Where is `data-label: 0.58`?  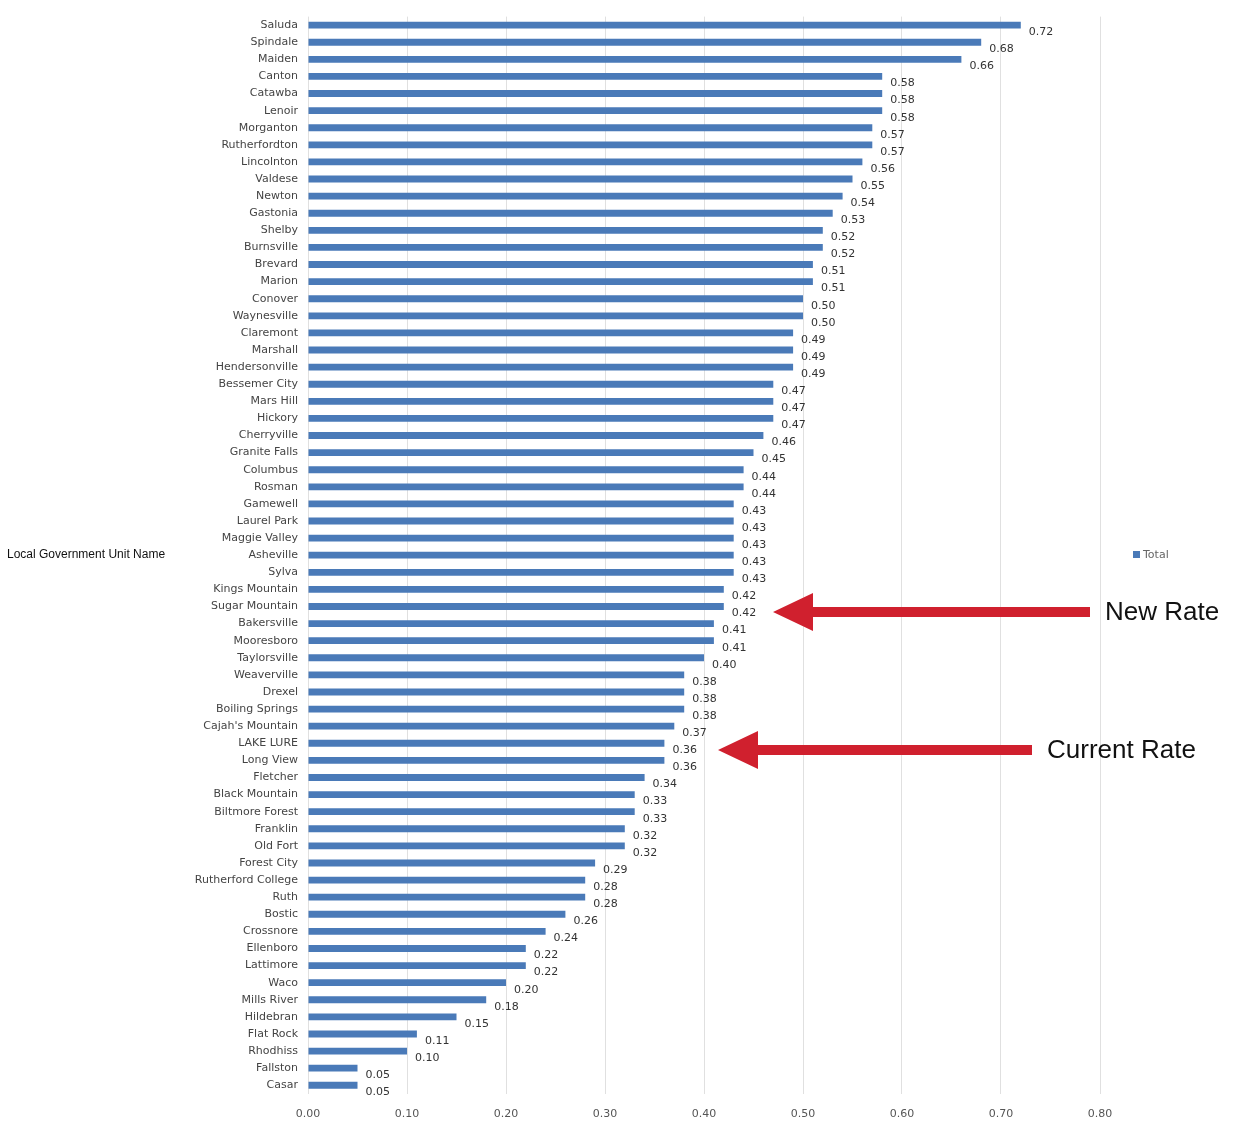 data-label: 0.58 is located at coordinates (902, 117).